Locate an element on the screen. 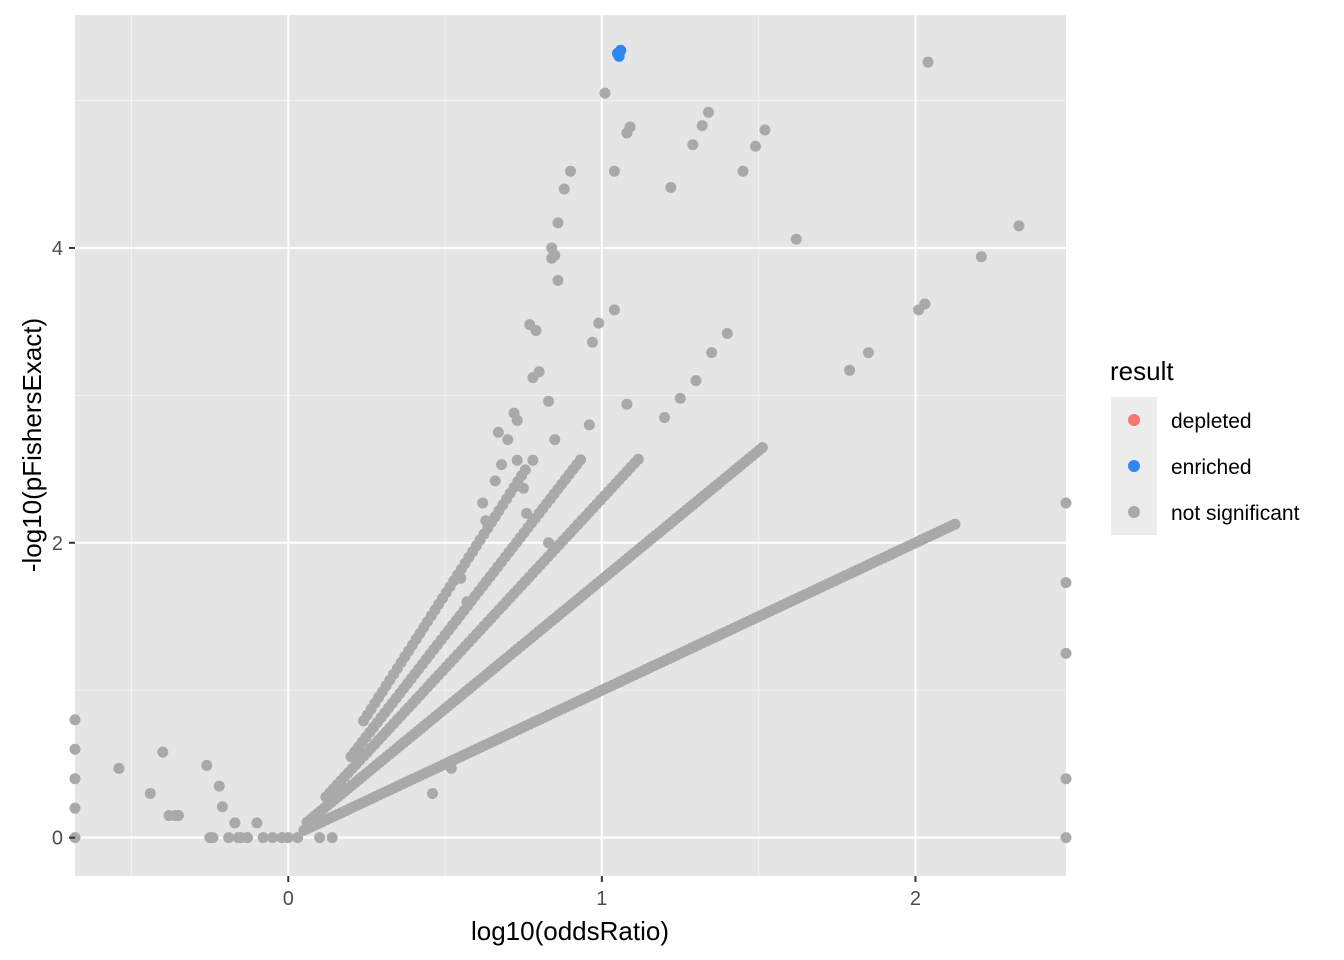  x-tick-label: 1 is located at coordinates (601, 899).